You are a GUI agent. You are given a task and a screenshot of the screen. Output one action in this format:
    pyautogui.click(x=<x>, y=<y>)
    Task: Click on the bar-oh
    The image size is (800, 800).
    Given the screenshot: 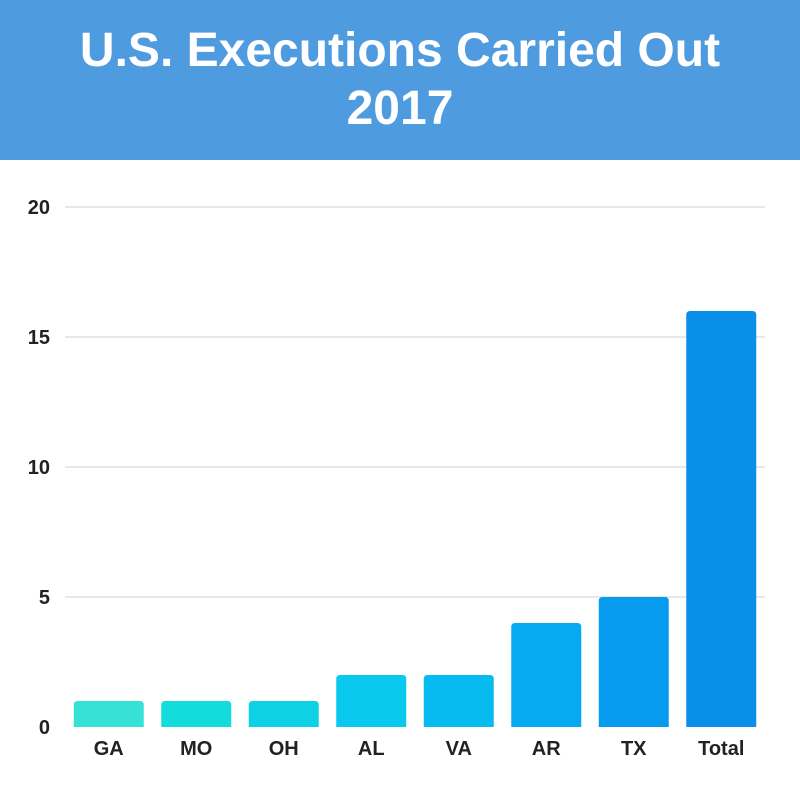 What is the action you would take?
    pyautogui.click(x=283, y=714)
    